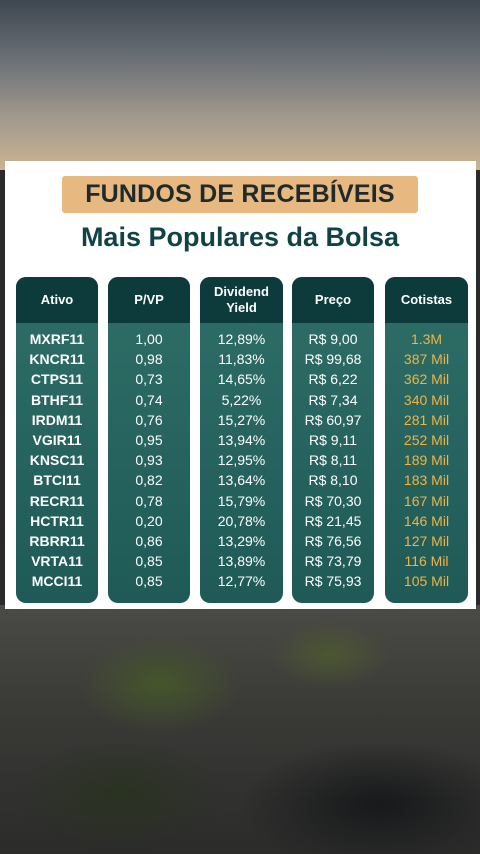  I want to click on table-cell-pvp: 0,95, so click(149, 439).